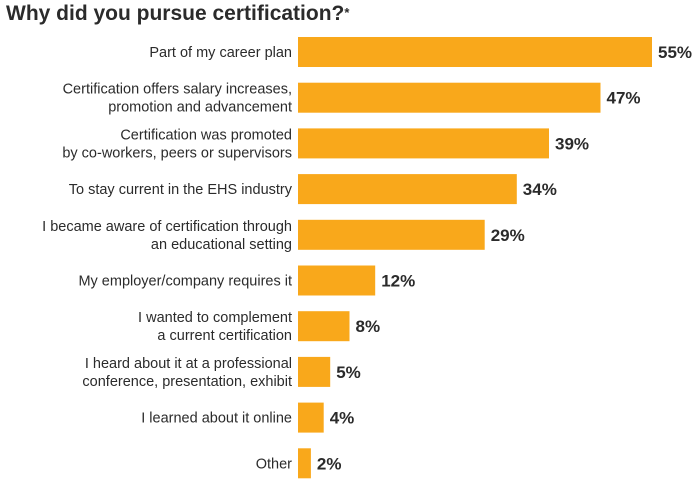 The image size is (700, 481). Describe the element at coordinates (348, 372) in the screenshot. I see `value-label-8: 5%` at that location.